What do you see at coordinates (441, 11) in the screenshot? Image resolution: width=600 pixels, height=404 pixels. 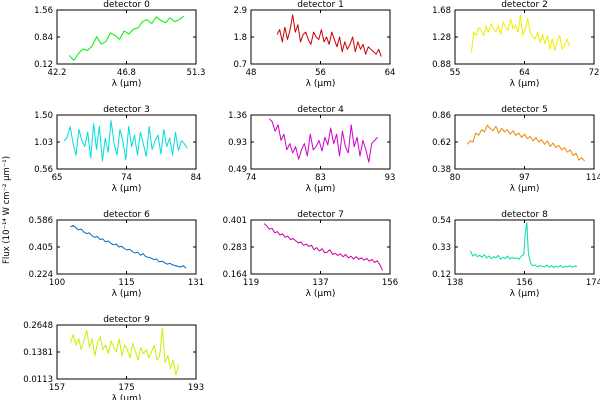 I see `detector-2-y-tick-label: 1.68` at bounding box center [441, 11].